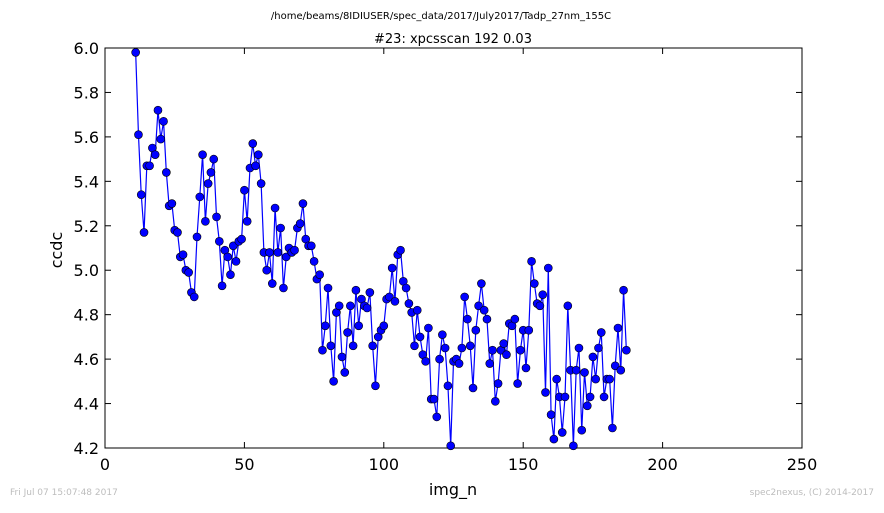  I want to click on y-tick-label: 4.8, so click(86, 315).